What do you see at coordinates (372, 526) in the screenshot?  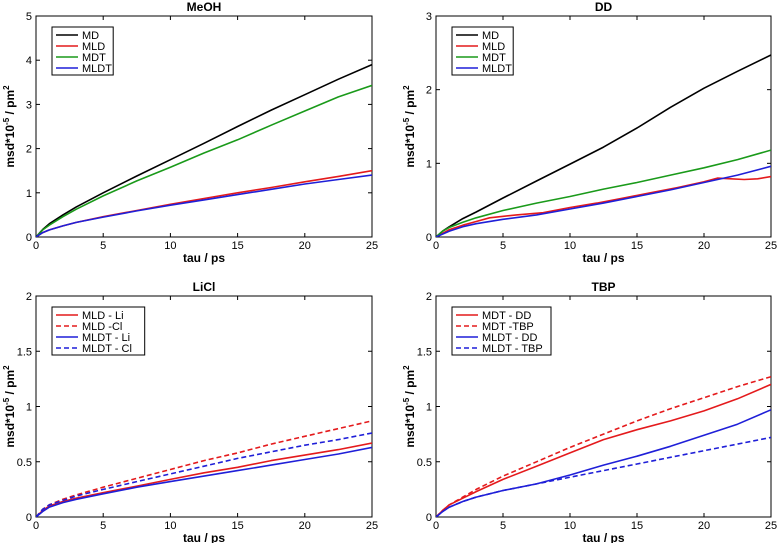 I see `chart-2-xtick-label: 25` at bounding box center [372, 526].